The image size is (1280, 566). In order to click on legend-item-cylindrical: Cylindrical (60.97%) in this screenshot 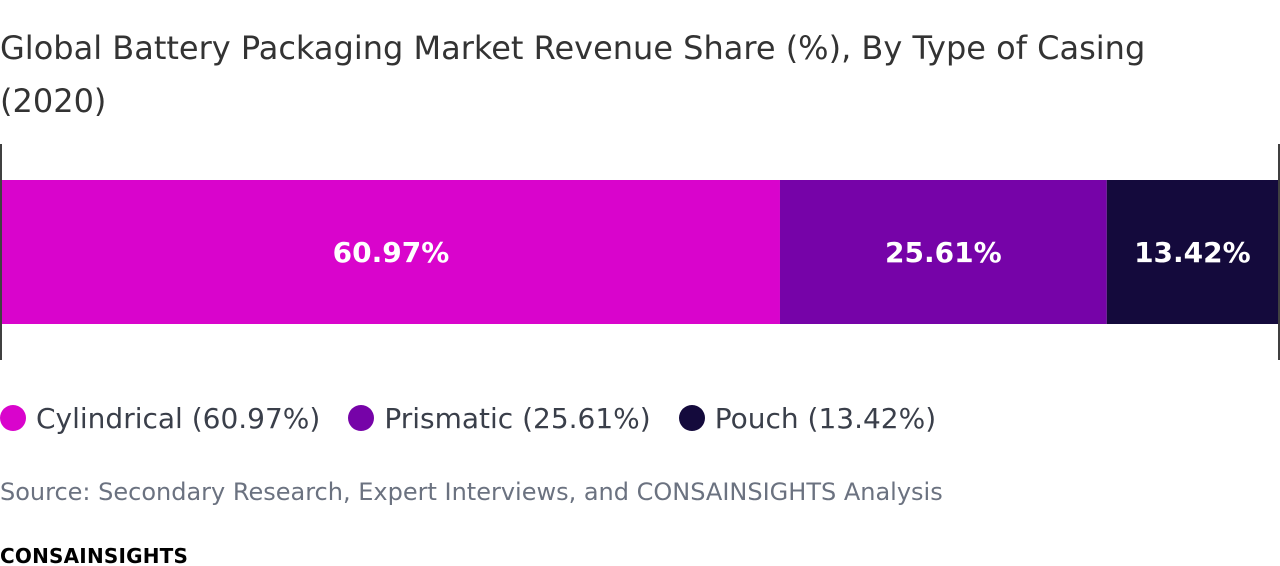, I will do `click(160, 418)`.